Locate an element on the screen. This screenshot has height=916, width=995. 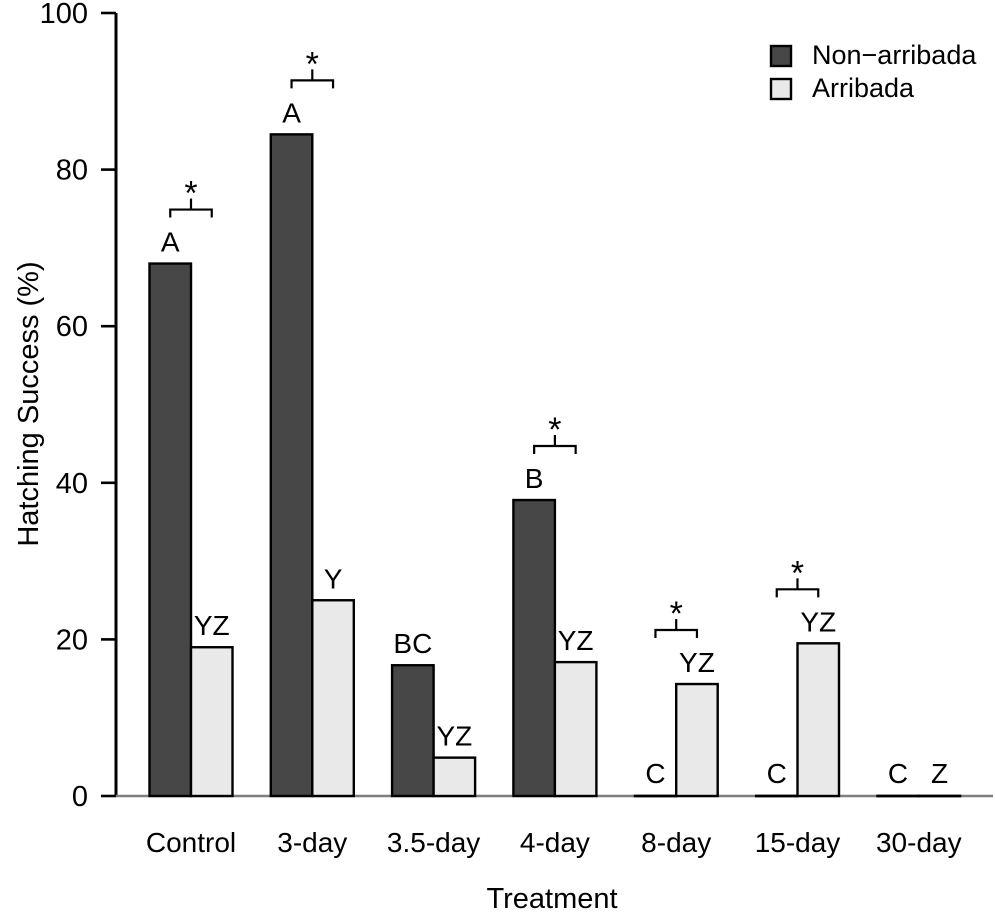
bar-arribada-4-day is located at coordinates (575, 729).